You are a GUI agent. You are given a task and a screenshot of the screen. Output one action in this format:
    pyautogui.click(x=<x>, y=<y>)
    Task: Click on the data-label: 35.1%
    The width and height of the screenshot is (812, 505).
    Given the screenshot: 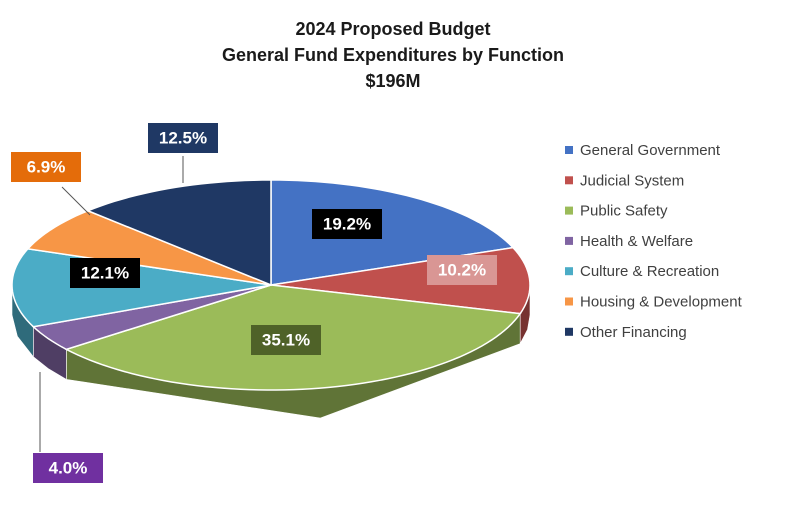 What is the action you would take?
    pyautogui.click(x=286, y=339)
    